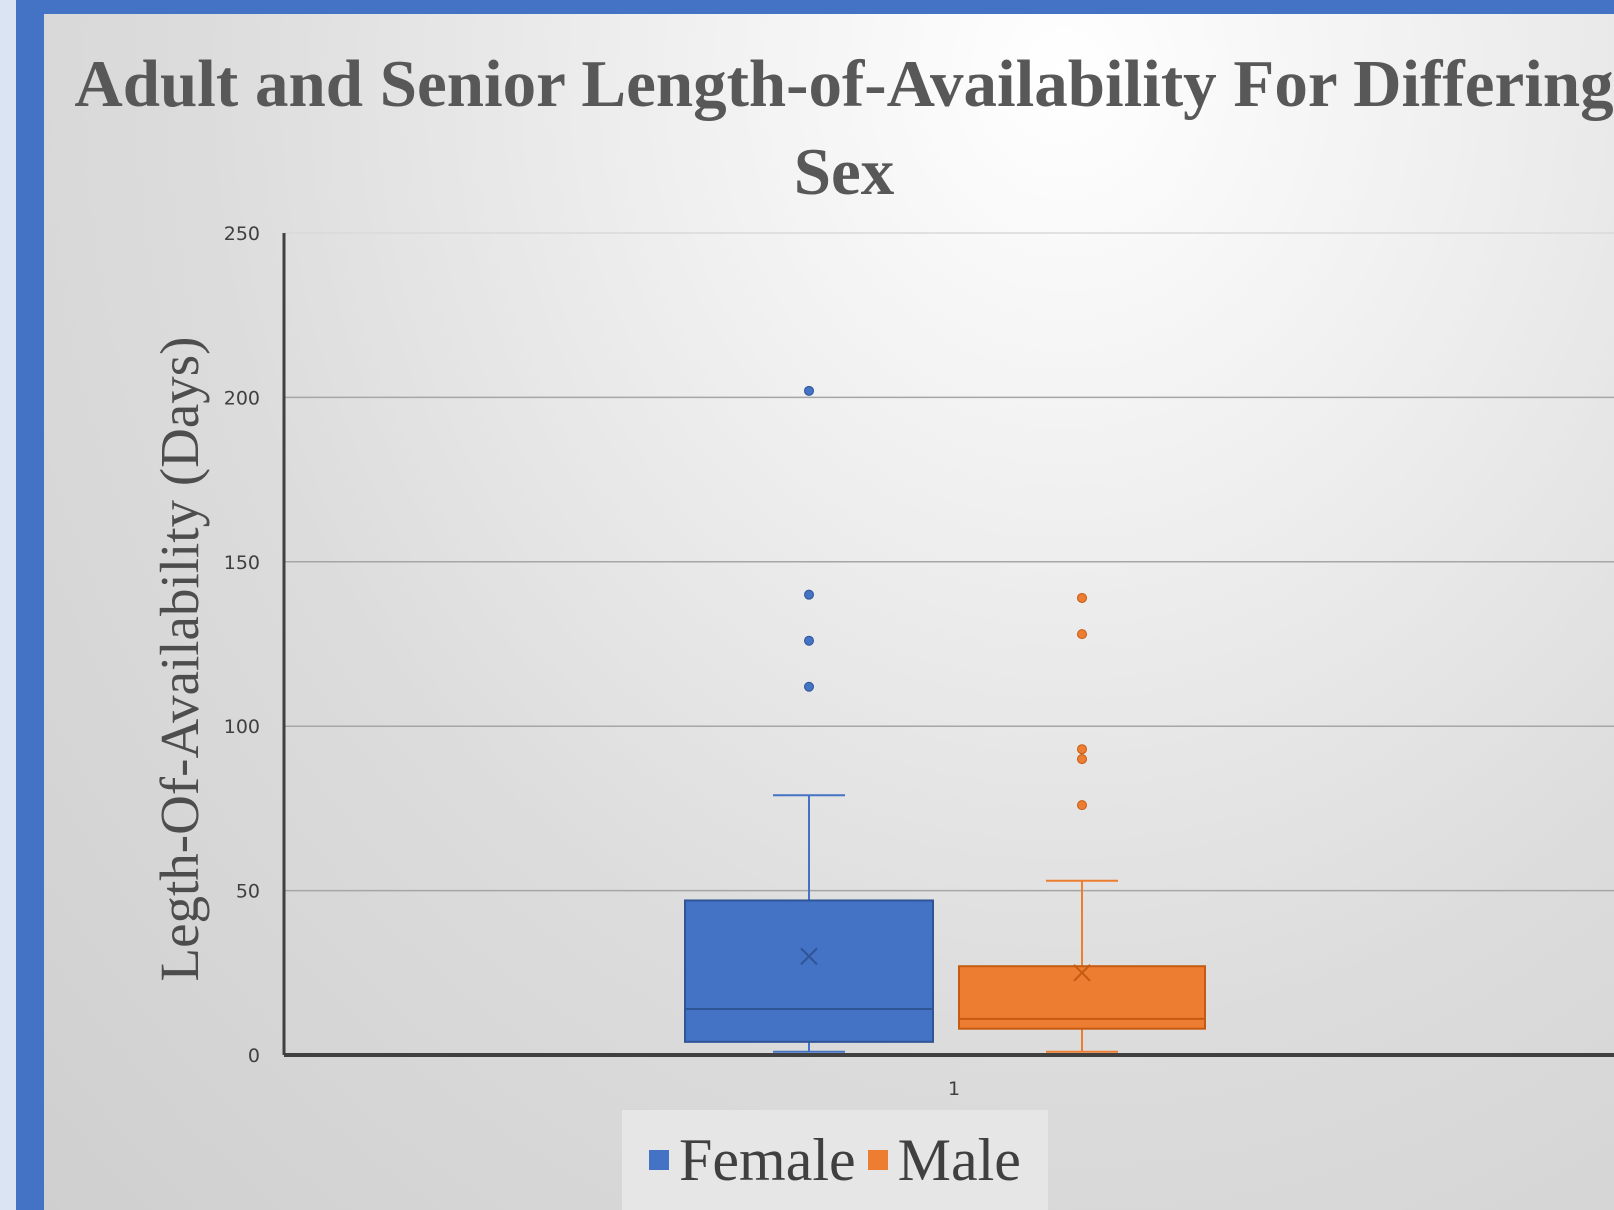  I want to click on legend-label-female: Female, so click(767, 1159).